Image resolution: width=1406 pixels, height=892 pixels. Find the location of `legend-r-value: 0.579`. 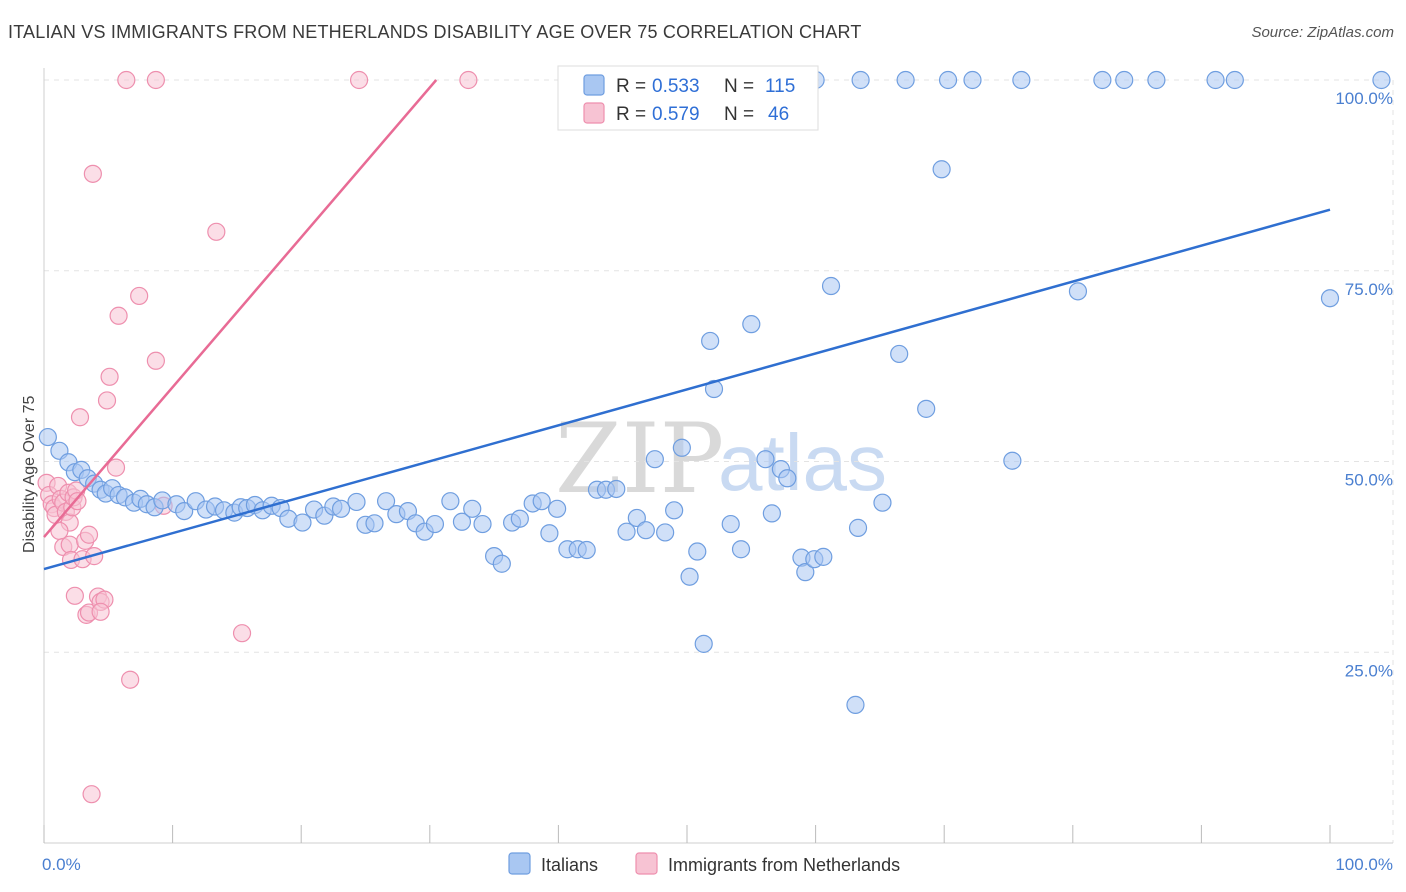

legend-r-value: 0.579 is located at coordinates (676, 114).